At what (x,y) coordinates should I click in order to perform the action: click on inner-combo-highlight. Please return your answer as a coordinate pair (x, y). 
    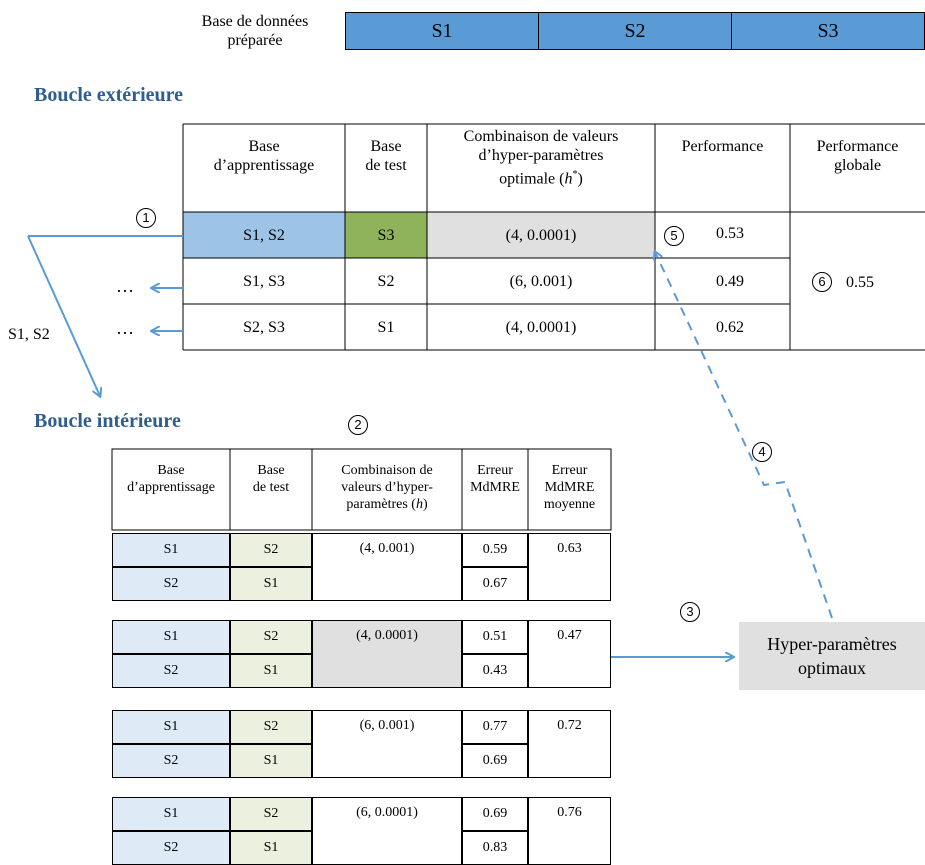
    Looking at the image, I should click on (387, 654).